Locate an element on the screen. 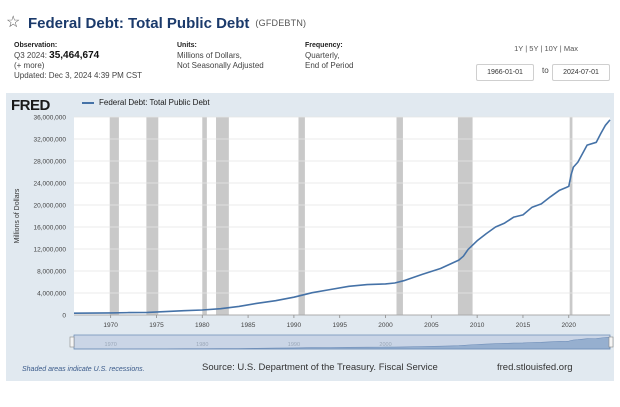 This screenshot has height=407, width=620. x-tick-label: 2020 is located at coordinates (569, 325).